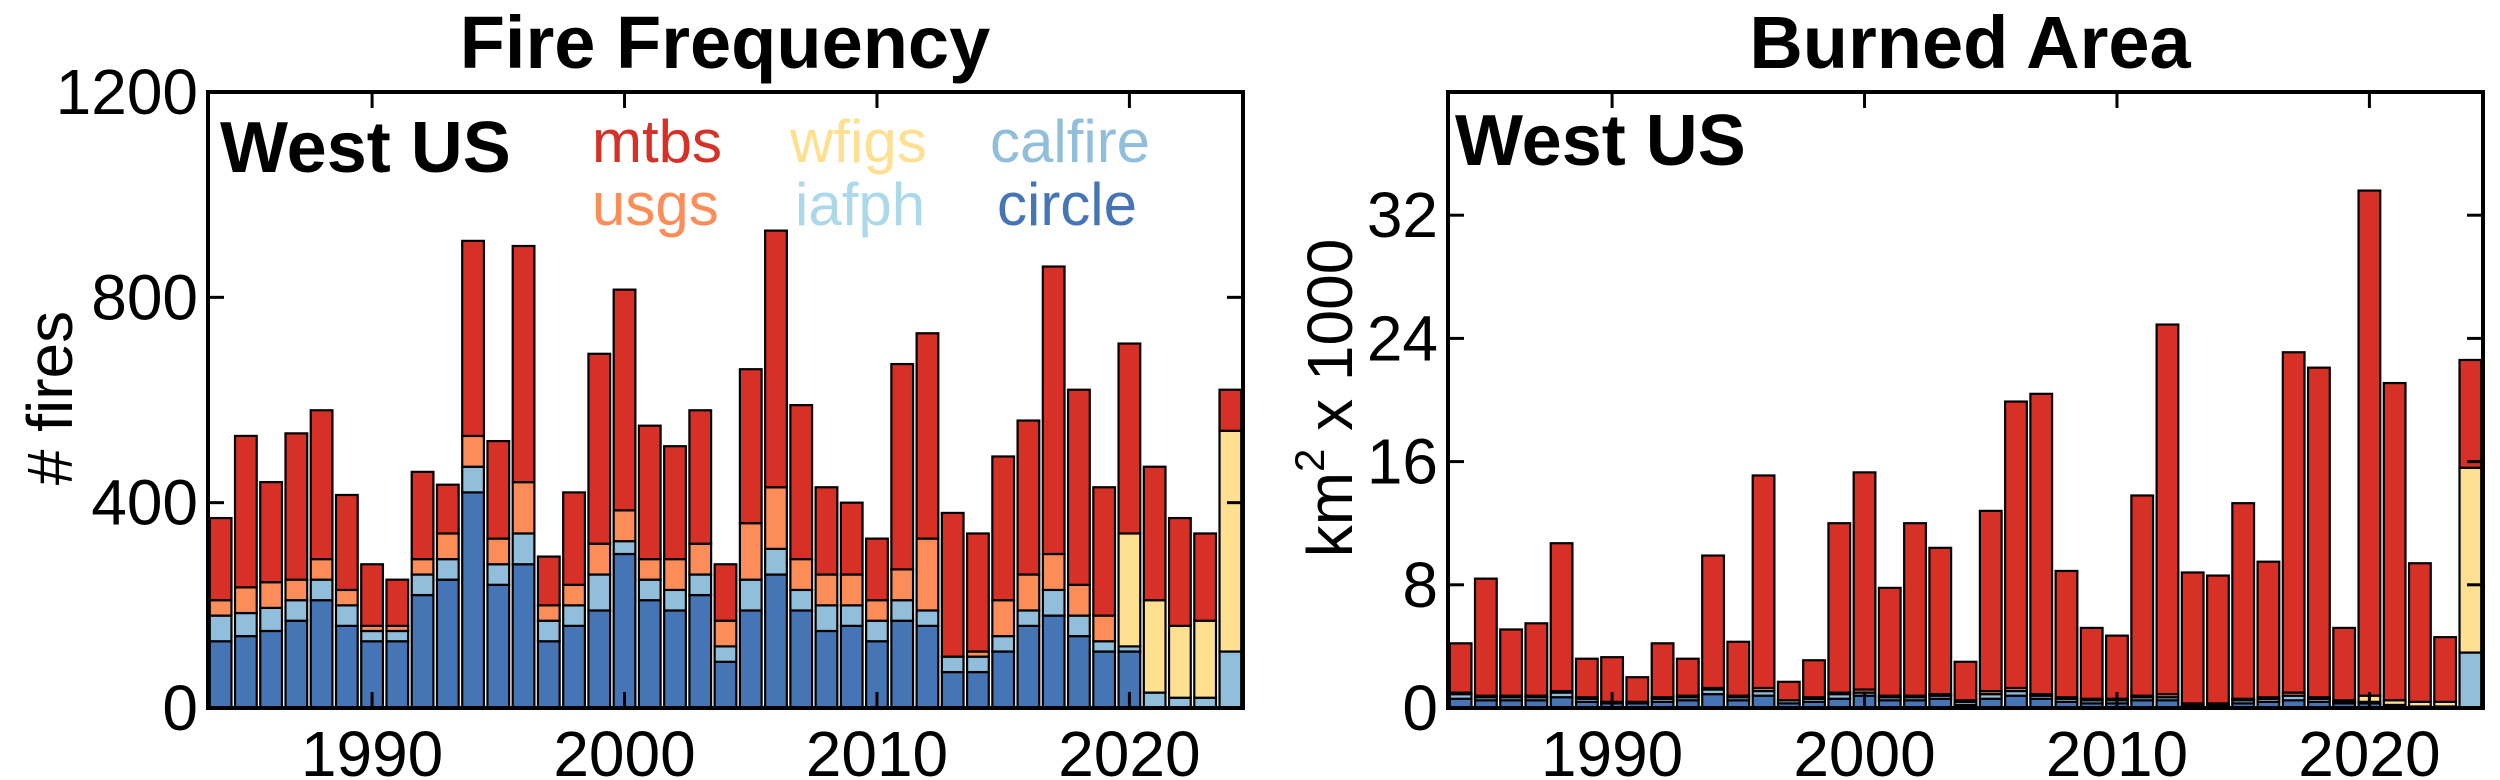 Image resolution: width=2500 pixels, height=780 pixels. I want to click on bar-calfire-2001, so click(649, 590).